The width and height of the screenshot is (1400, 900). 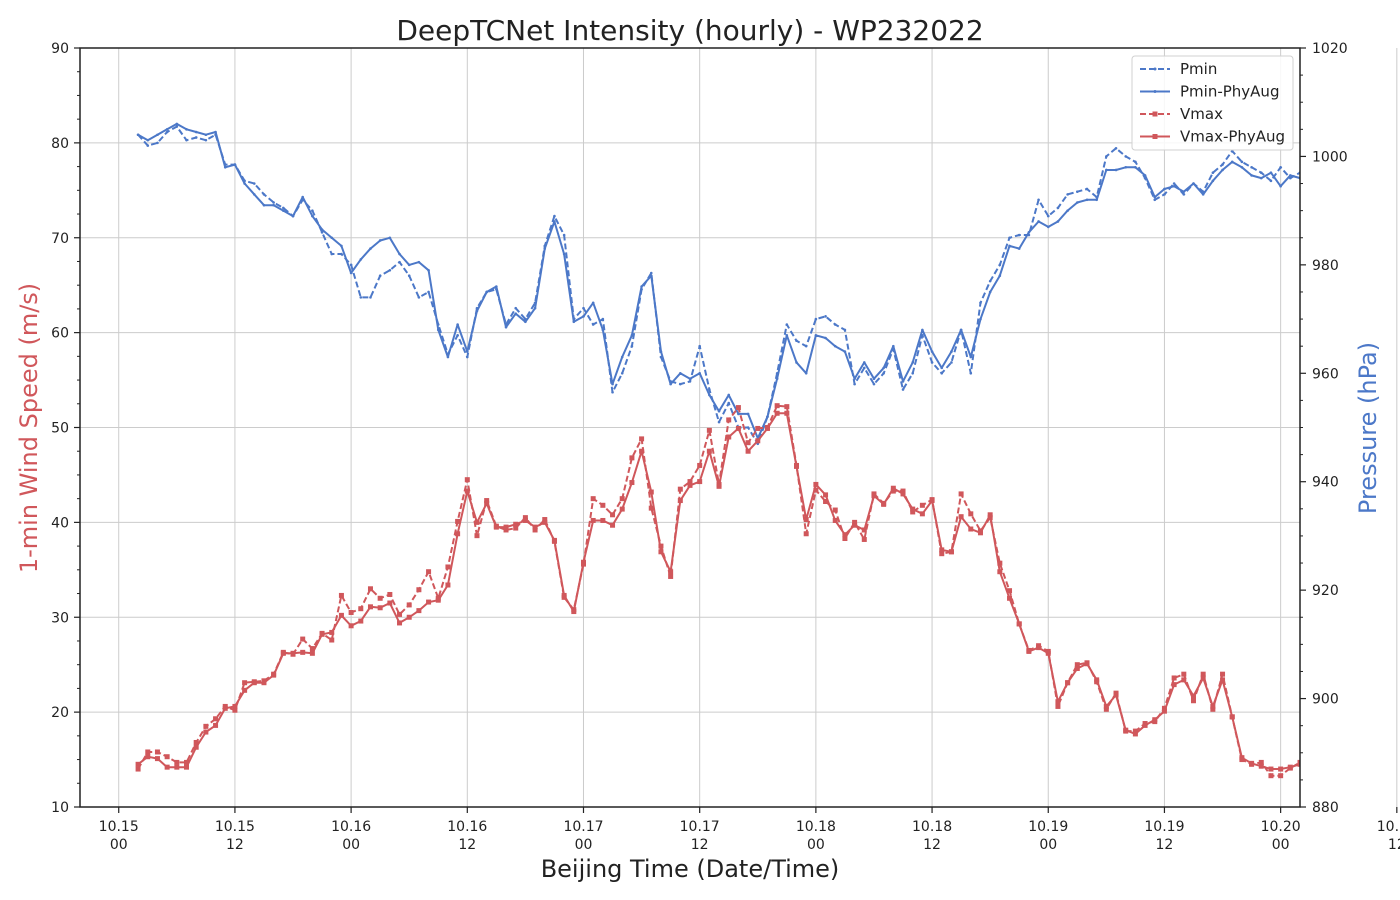 What do you see at coordinates (700, 827) in the screenshot?
I see `x-tick-date: 10.17` at bounding box center [700, 827].